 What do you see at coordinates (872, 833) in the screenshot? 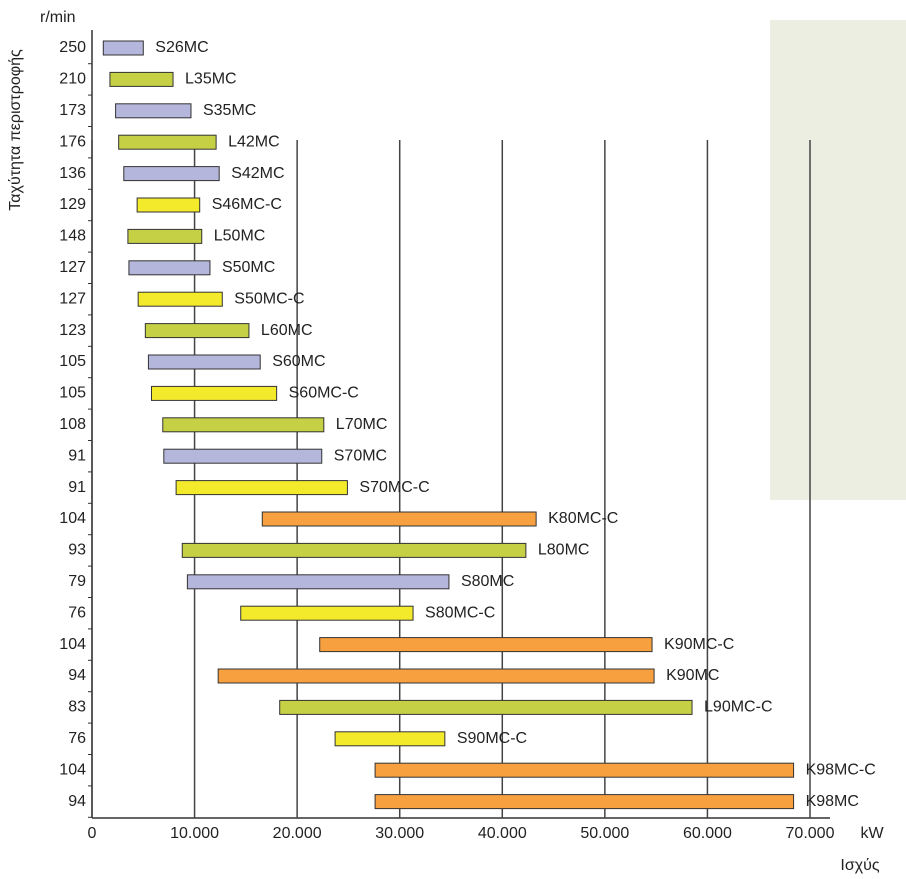
I see `x-unit: kW` at bounding box center [872, 833].